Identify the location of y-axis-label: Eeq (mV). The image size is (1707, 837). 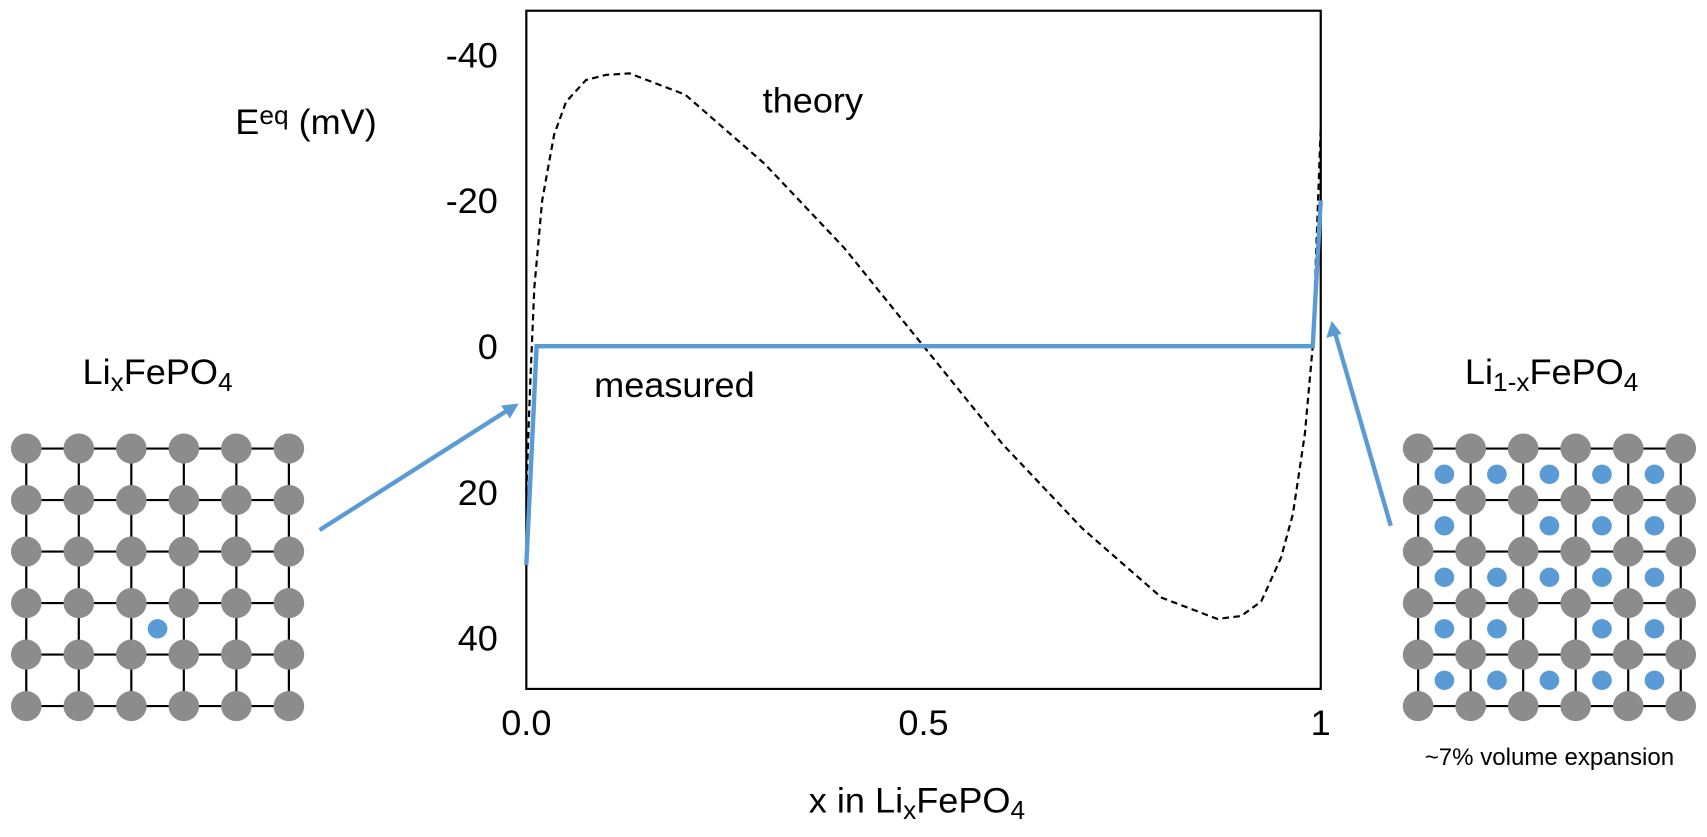
(306, 121).